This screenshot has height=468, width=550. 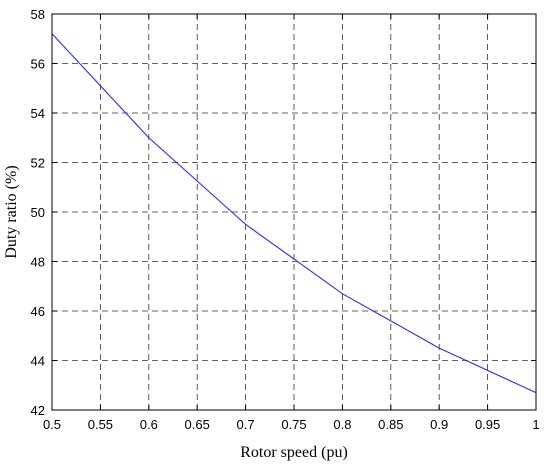 What do you see at coordinates (535, 424) in the screenshot?
I see `x-tick-label: 1` at bounding box center [535, 424].